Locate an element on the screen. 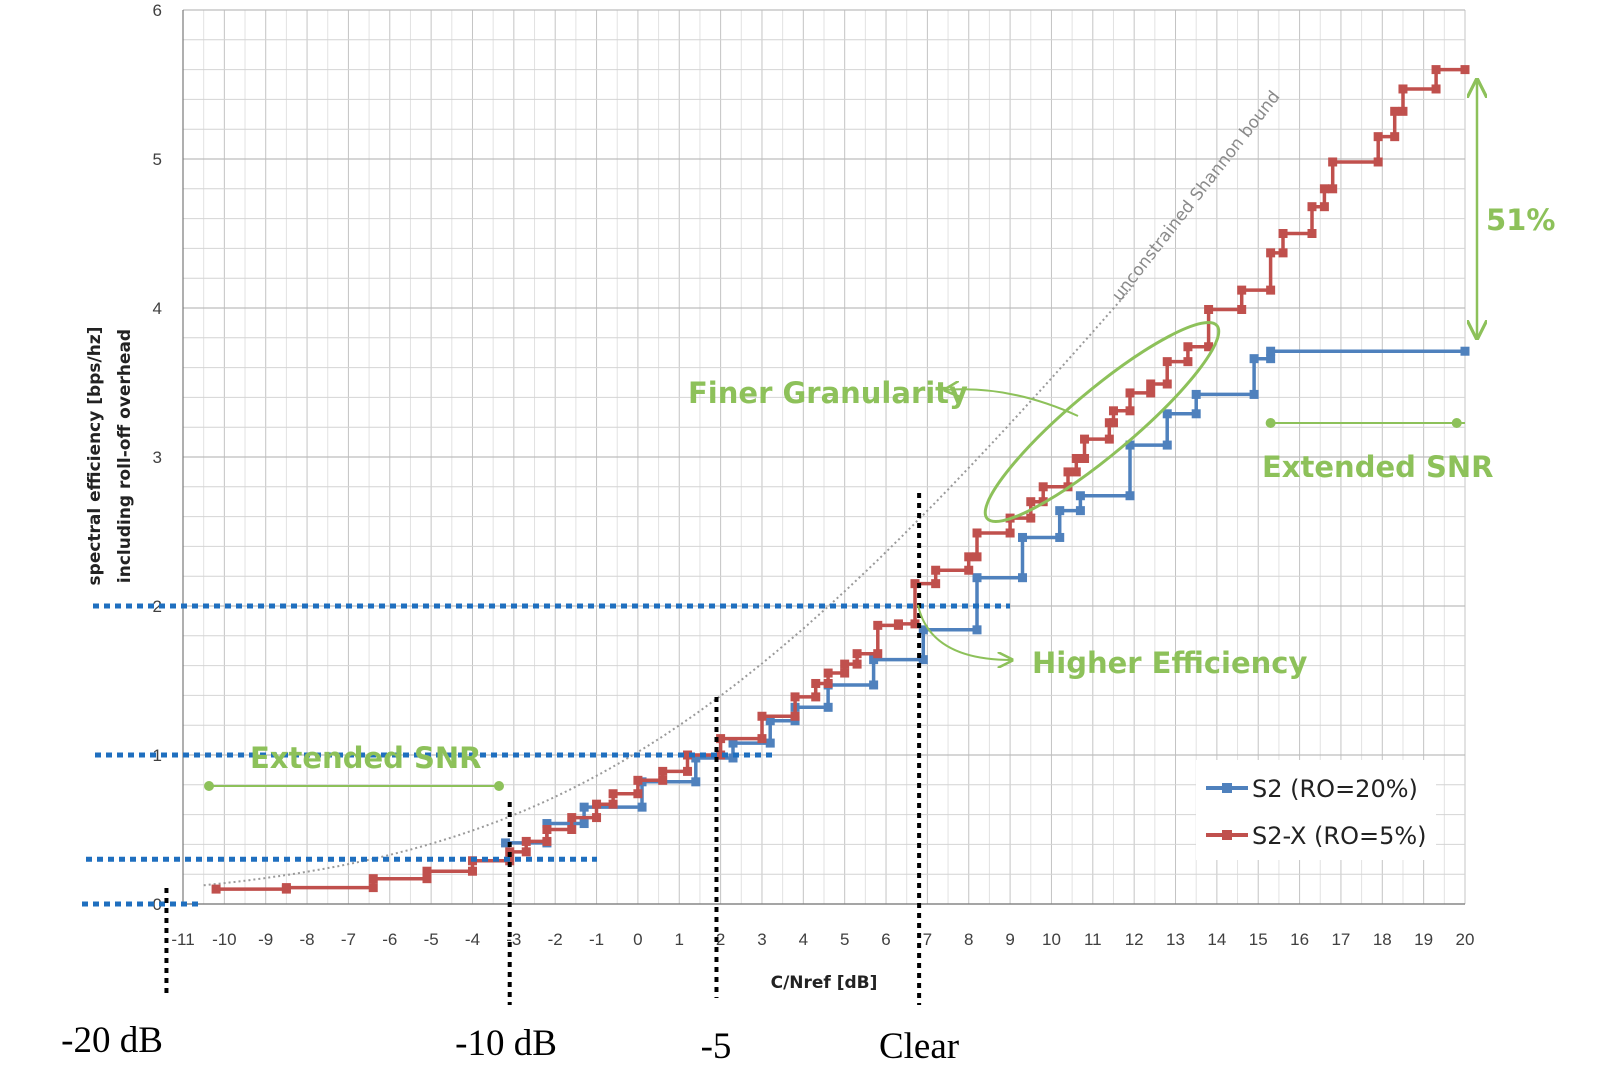 This screenshot has height=1090, width=1600. finer-granularity-label: Finer Granularity is located at coordinates (828, 393).